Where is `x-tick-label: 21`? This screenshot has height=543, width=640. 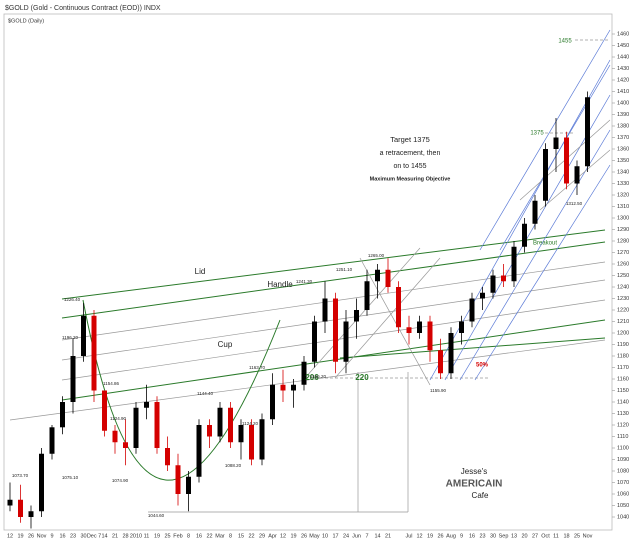 x-tick-label: 21 is located at coordinates (115, 536).